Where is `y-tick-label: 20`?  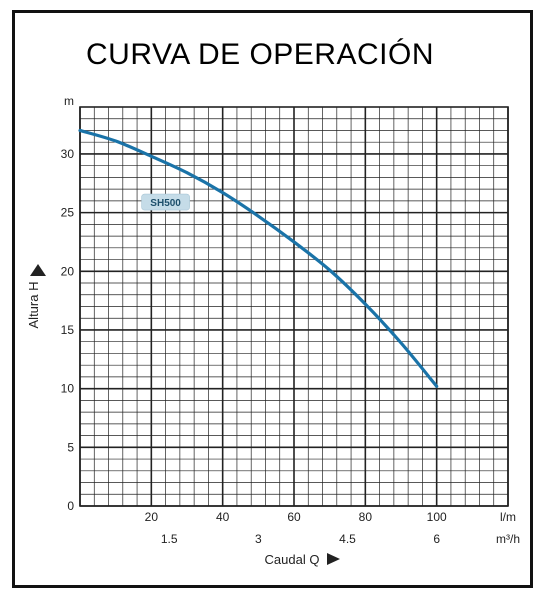 y-tick-label: 20 is located at coordinates (68, 271).